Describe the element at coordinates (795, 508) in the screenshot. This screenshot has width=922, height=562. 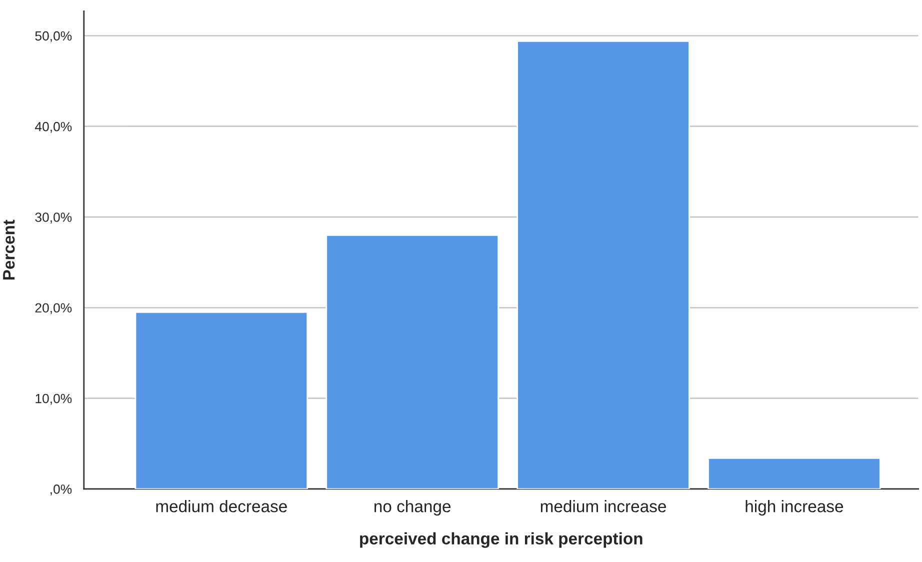
I see `x-tick-label: high increase` at that location.